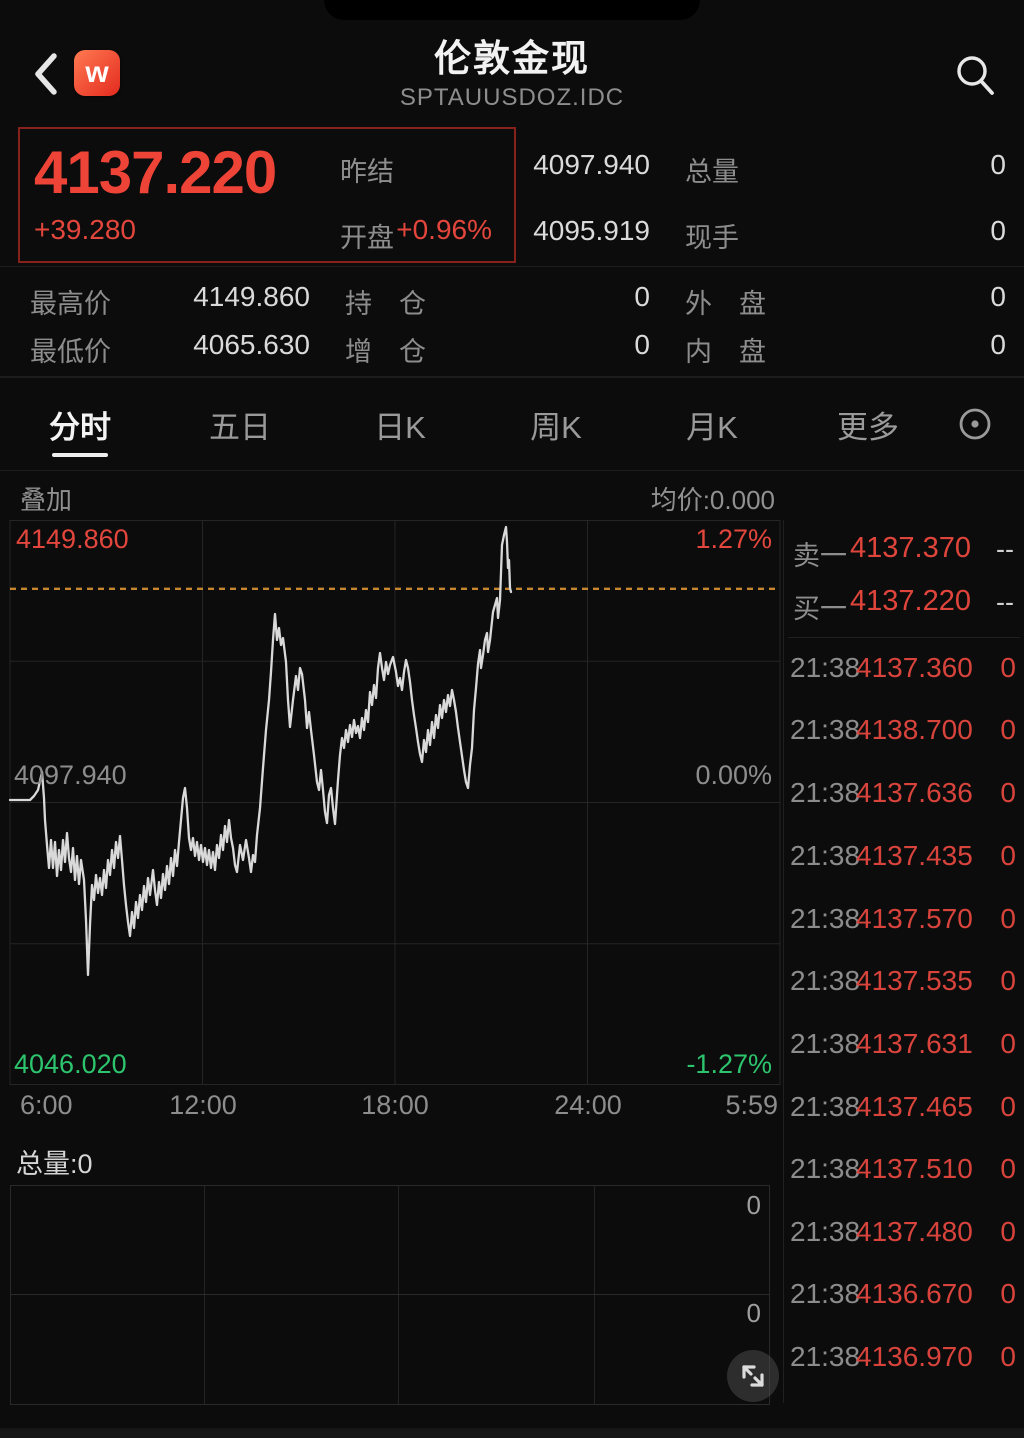 Image resolution: width=1024 pixels, height=1438 pixels. I want to click on panel-divider, so click(783, 961).